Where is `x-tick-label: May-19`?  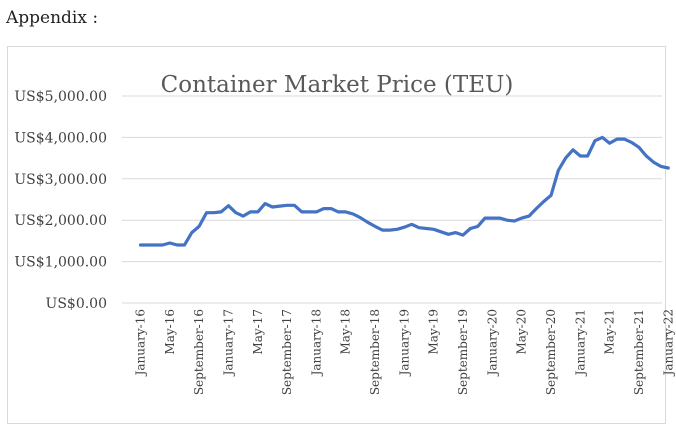
x-tick-label: May-19 is located at coordinates (434, 332).